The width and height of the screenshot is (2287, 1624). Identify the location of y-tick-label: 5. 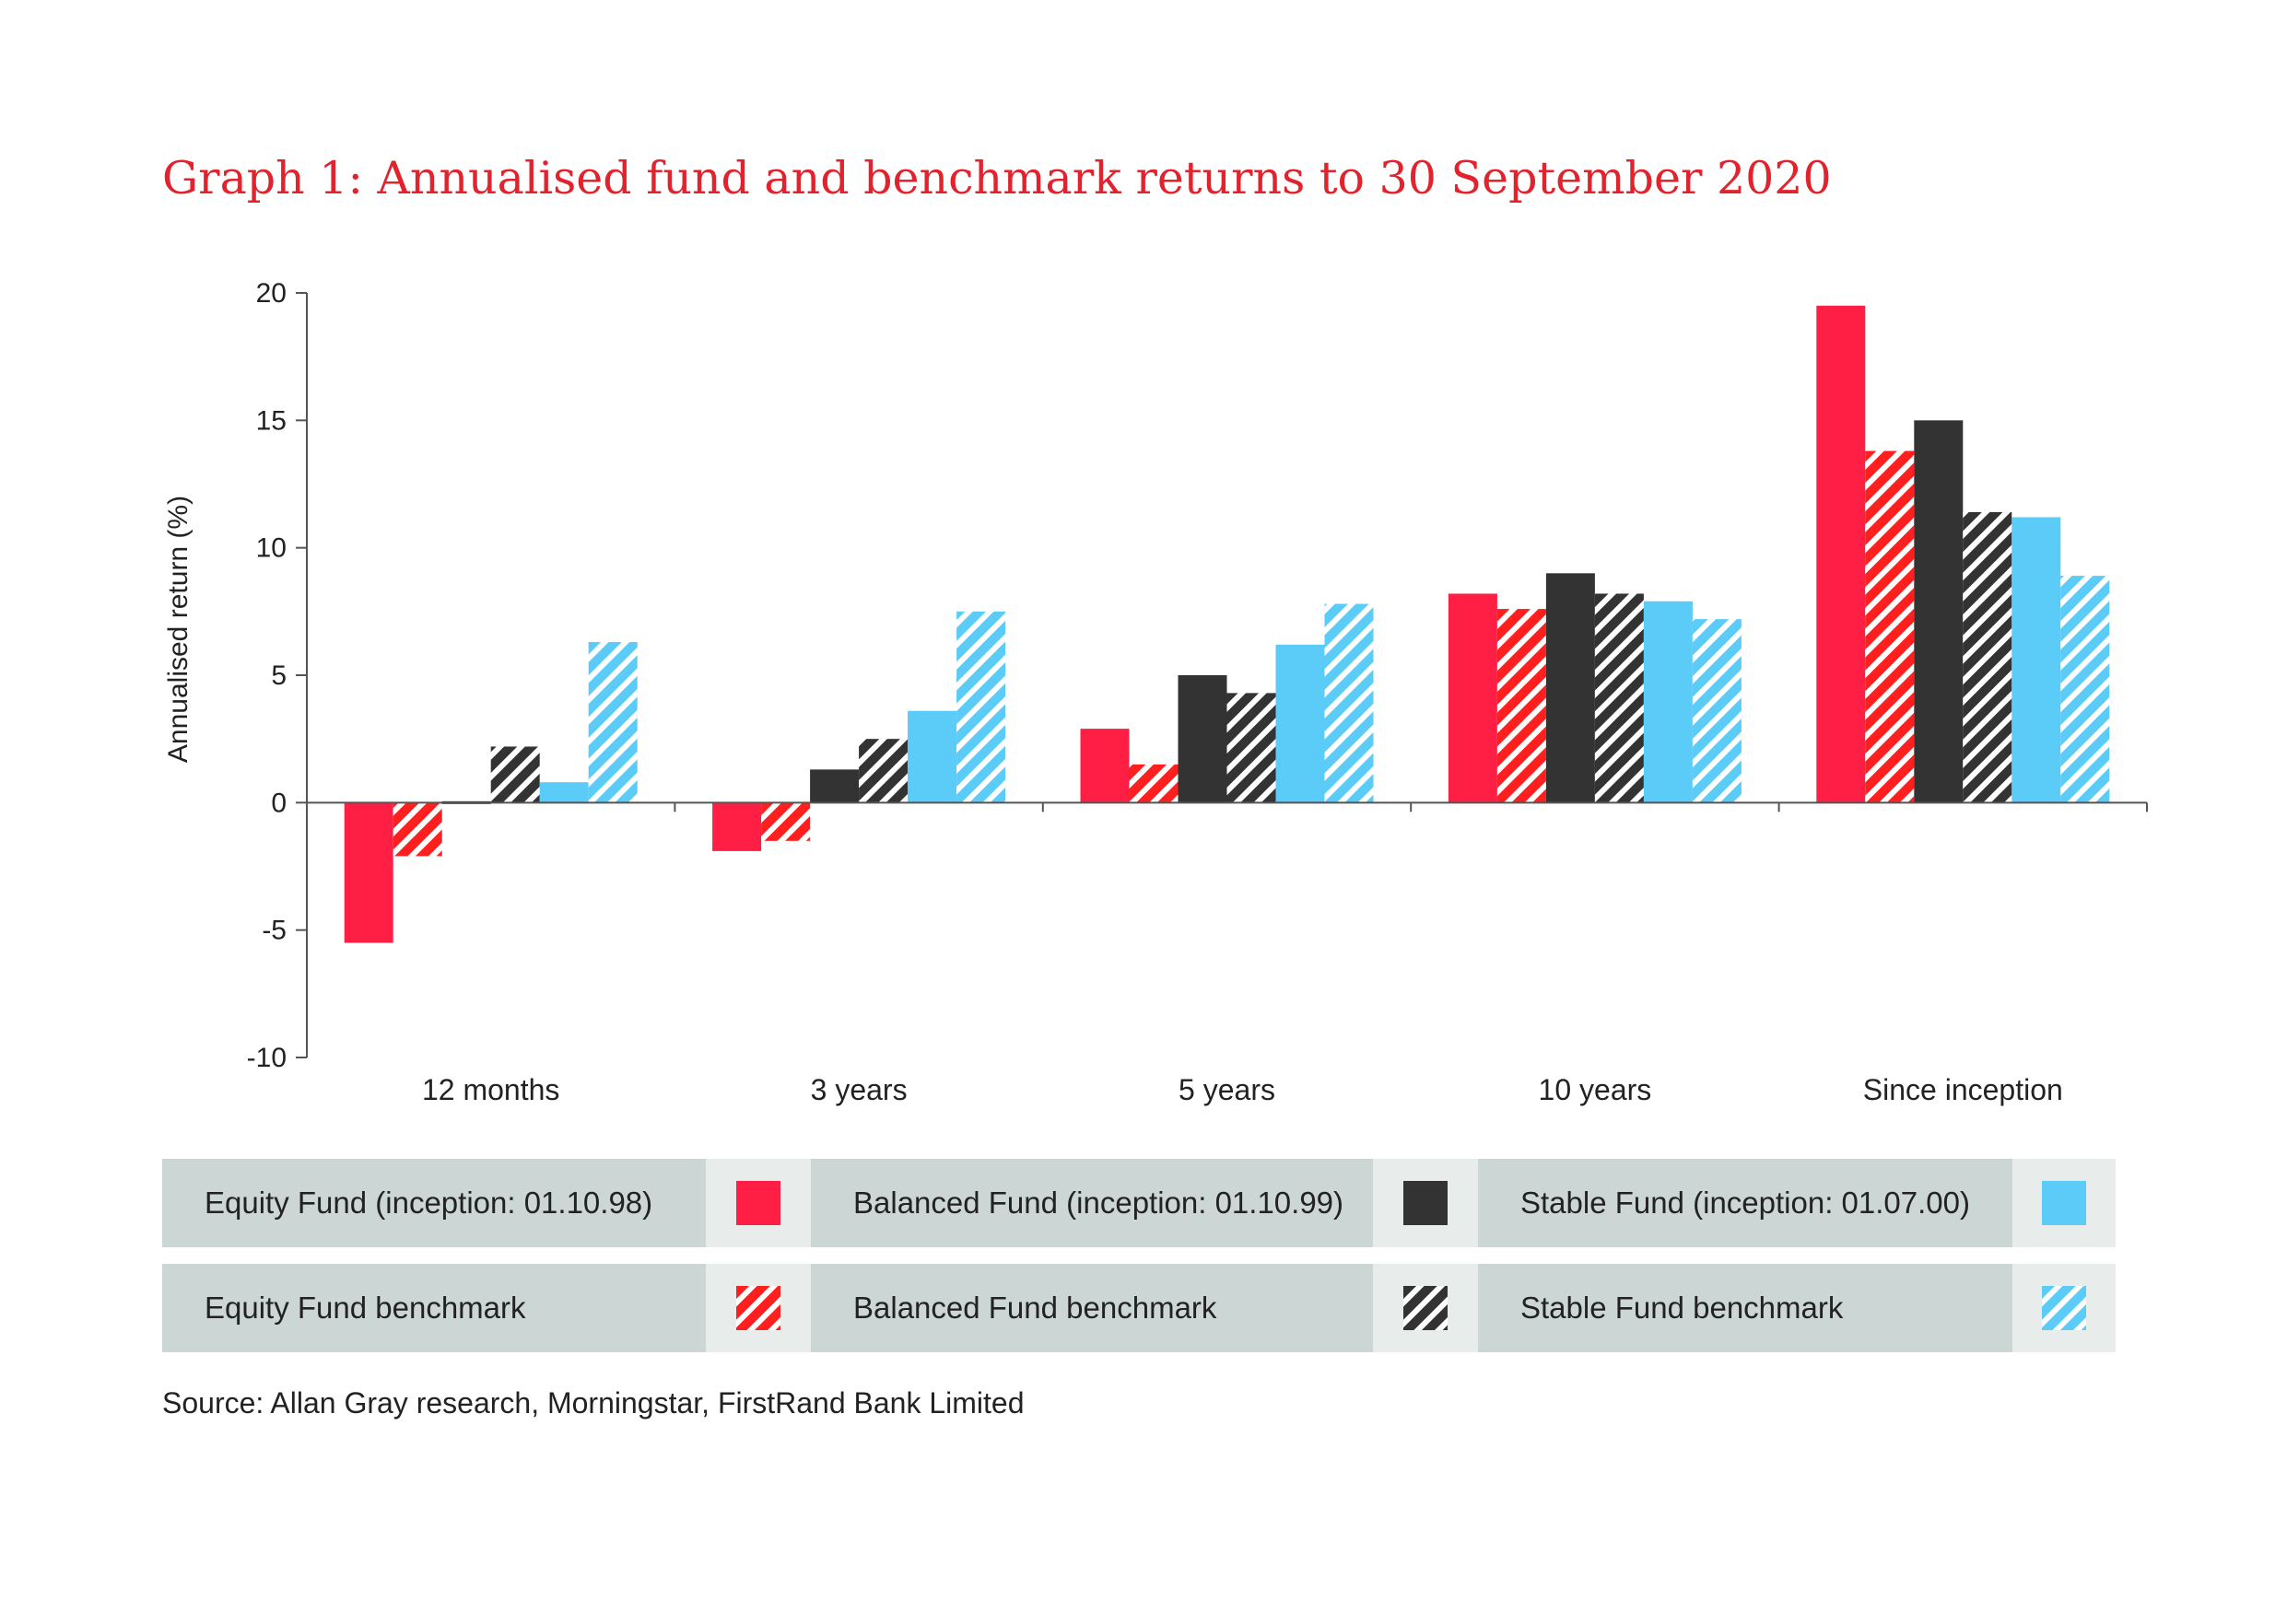
(279, 676).